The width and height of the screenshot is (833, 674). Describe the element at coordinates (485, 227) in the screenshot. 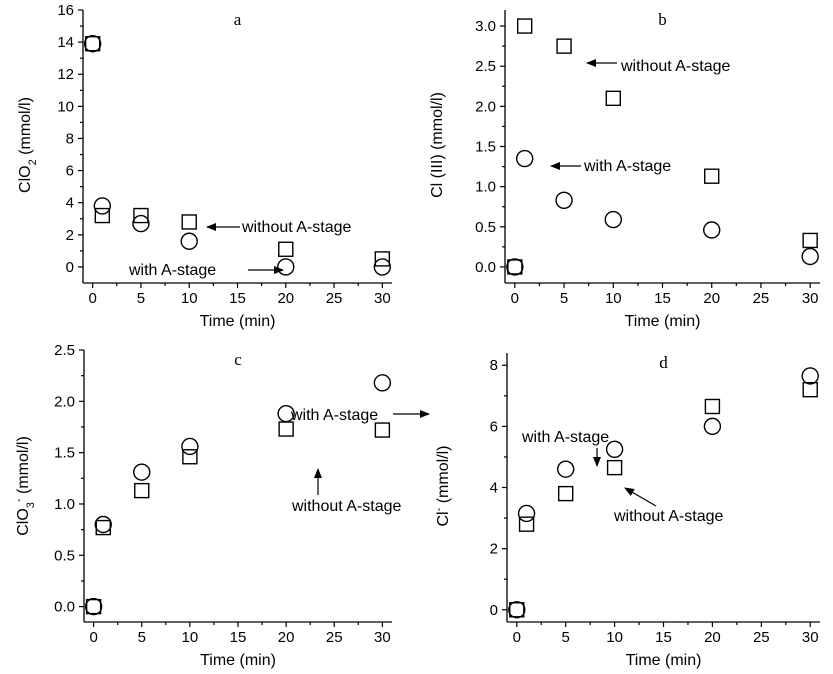

I see `y-tick-label: 0.5` at that location.